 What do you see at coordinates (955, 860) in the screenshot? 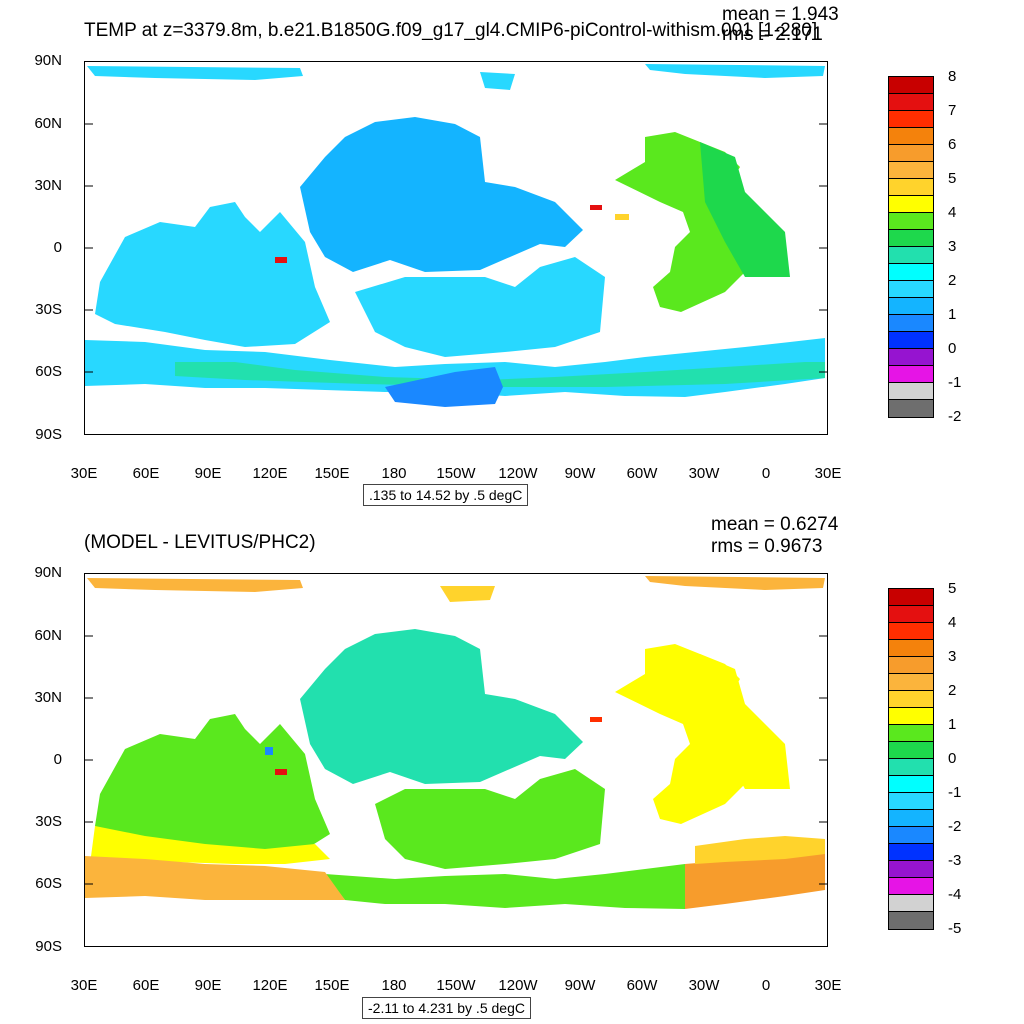
I see `bottom-colorbar-label: -3` at bounding box center [955, 860].